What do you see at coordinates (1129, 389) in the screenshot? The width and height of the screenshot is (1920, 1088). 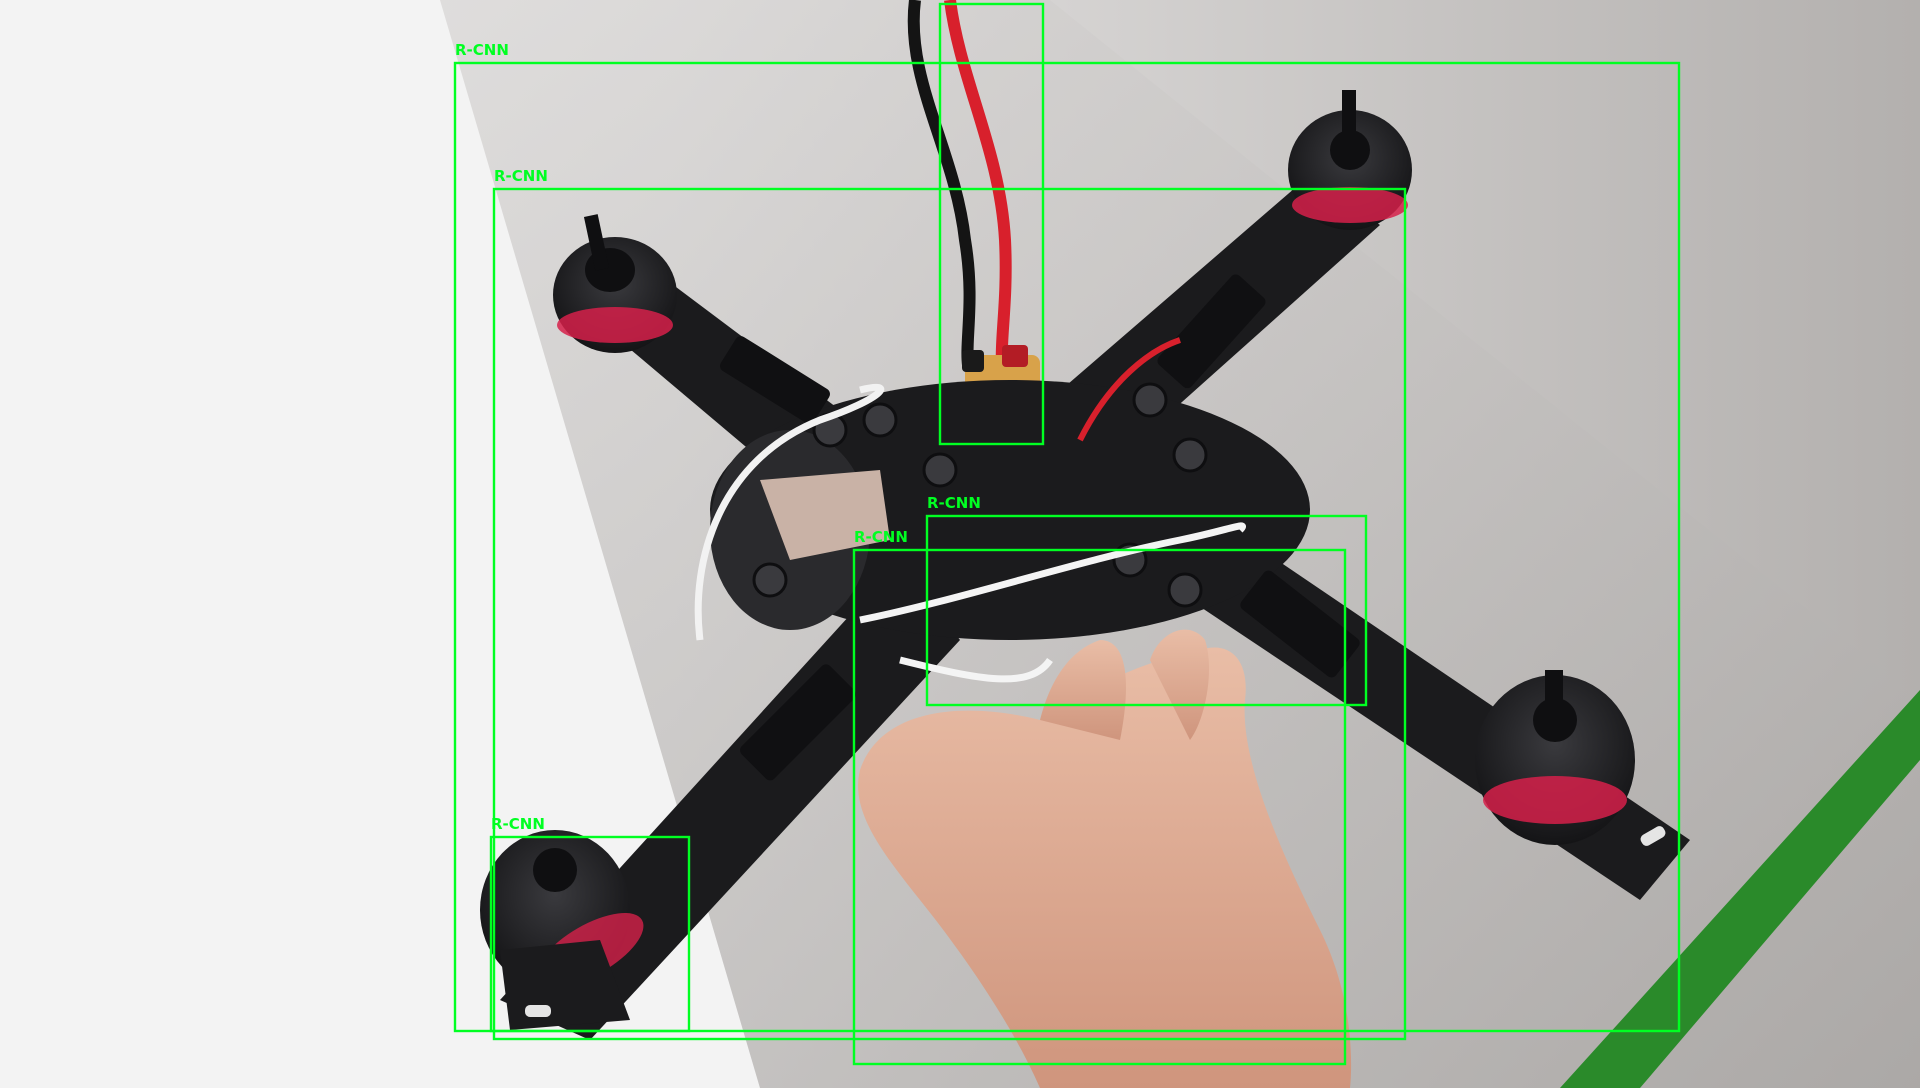 I see `red-wire-top` at bounding box center [1129, 389].